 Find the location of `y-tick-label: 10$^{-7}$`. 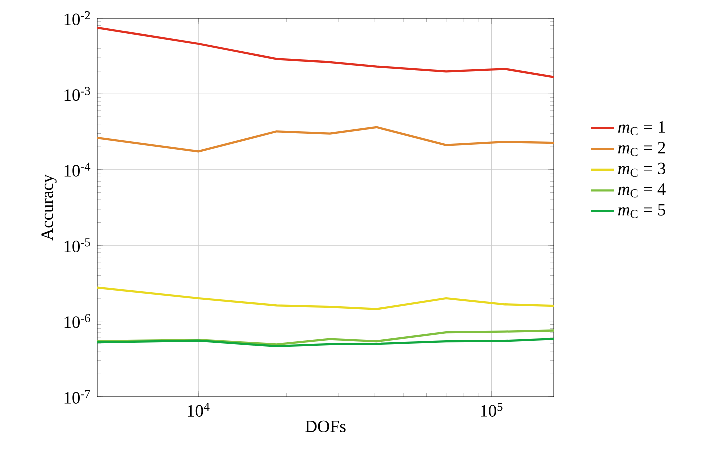

y-tick-label: 10$^{-7}$ is located at coordinates (77, 397).